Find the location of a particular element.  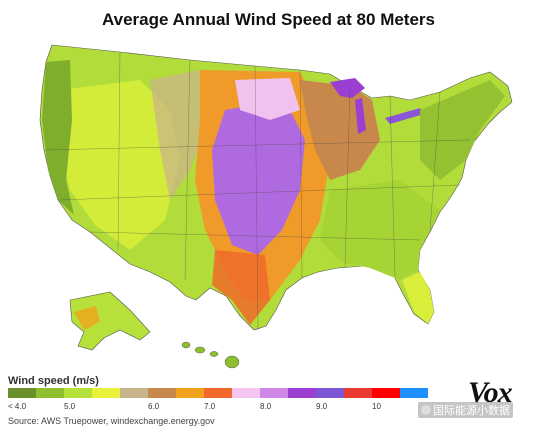

alaska is located at coordinates (110, 321).